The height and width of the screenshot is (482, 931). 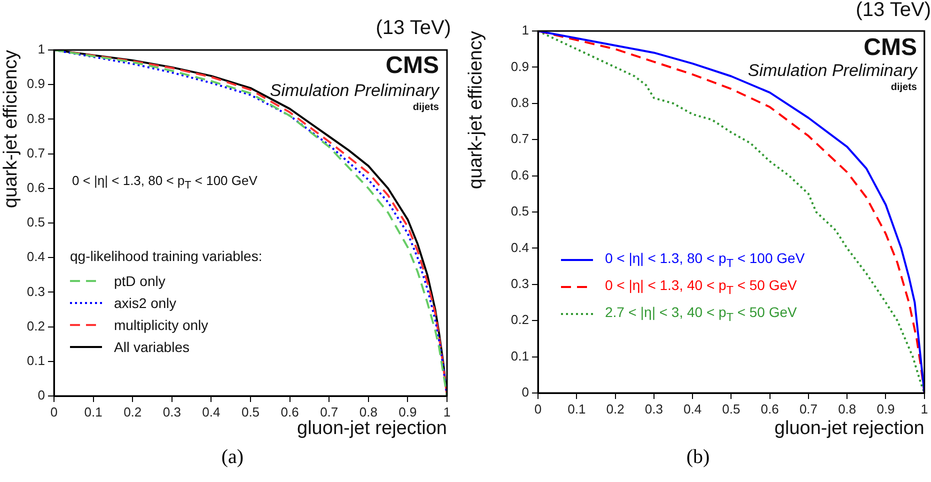 What do you see at coordinates (232, 457) in the screenshot?
I see `text: (a)` at bounding box center [232, 457].